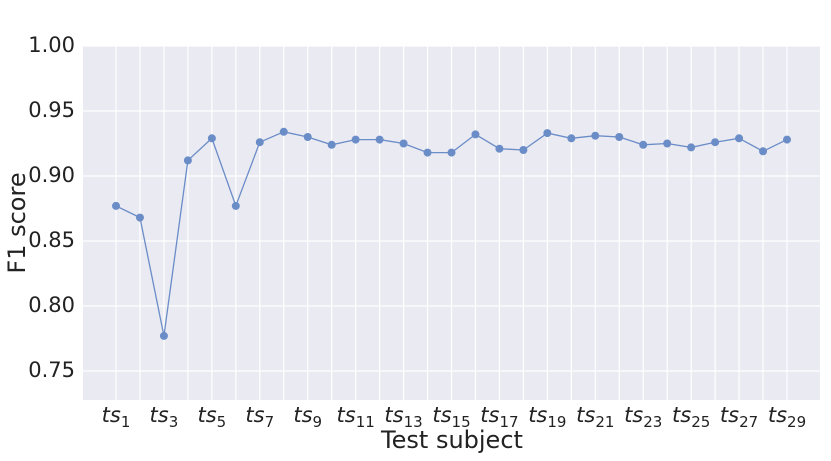 The height and width of the screenshot is (461, 831). I want to click on x-tick-label: ts11, so click(356, 417).